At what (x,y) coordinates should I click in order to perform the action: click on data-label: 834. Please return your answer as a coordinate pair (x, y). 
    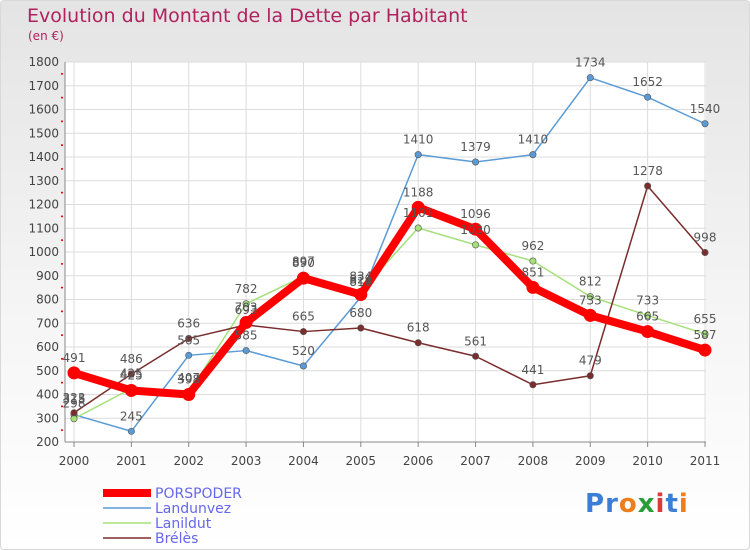
    Looking at the image, I should click on (360, 276).